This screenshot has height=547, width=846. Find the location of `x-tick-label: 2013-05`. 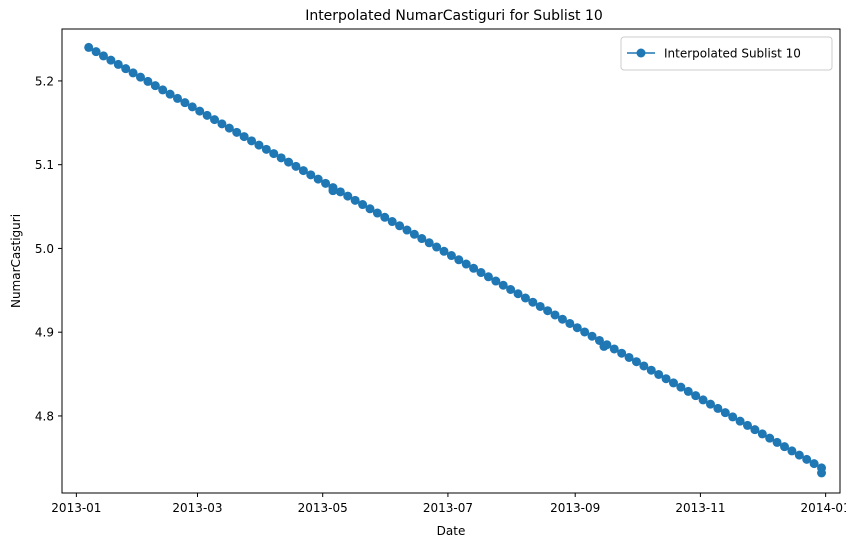

x-tick-label: 2013-05 is located at coordinates (323, 508).